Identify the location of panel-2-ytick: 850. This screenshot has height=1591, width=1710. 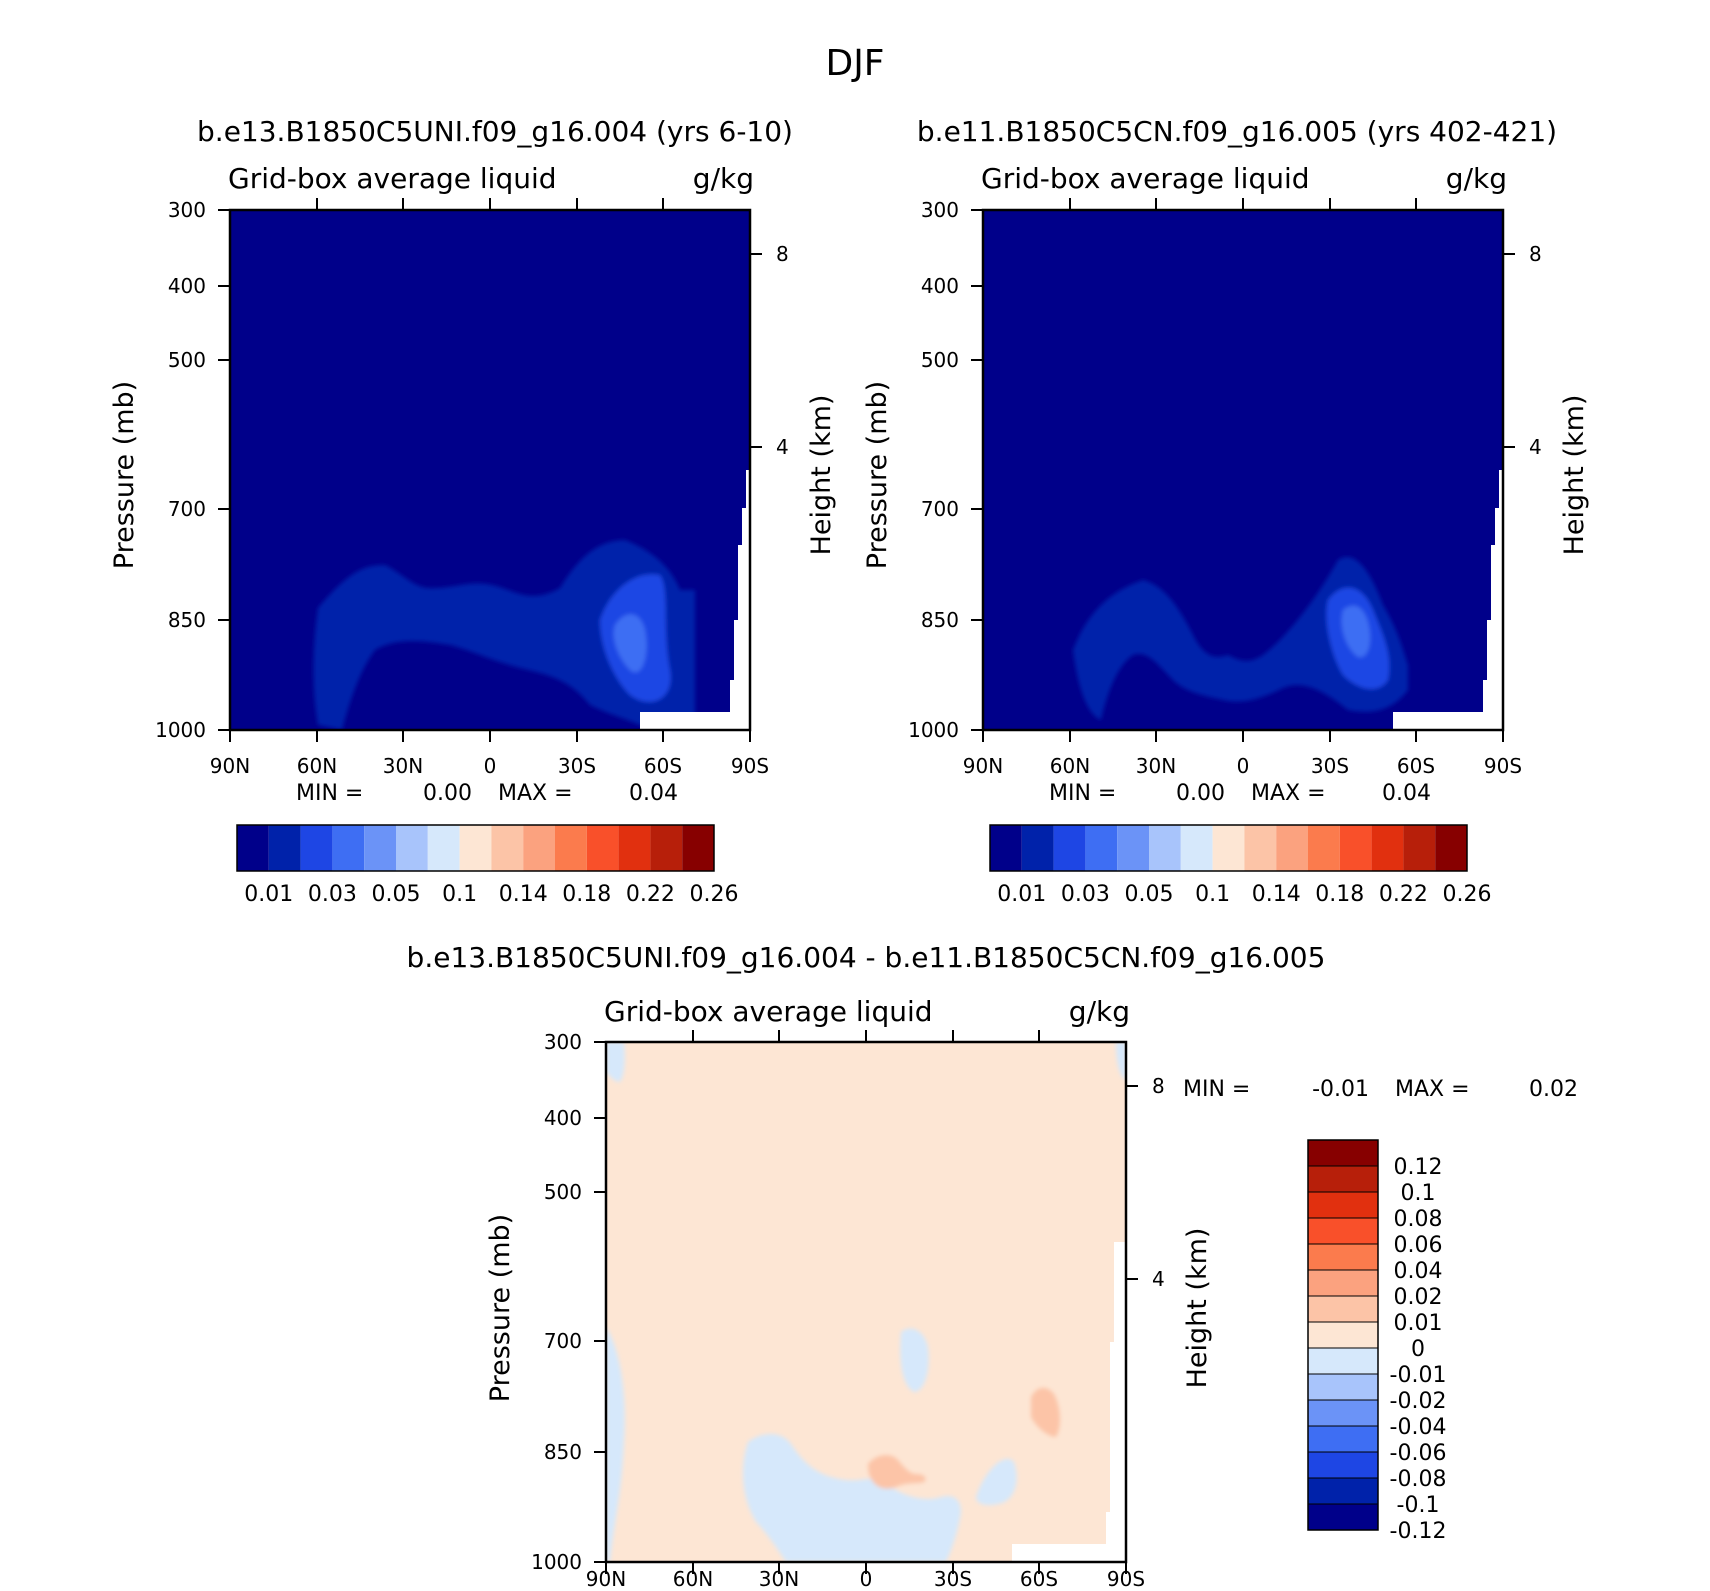
(940, 620).